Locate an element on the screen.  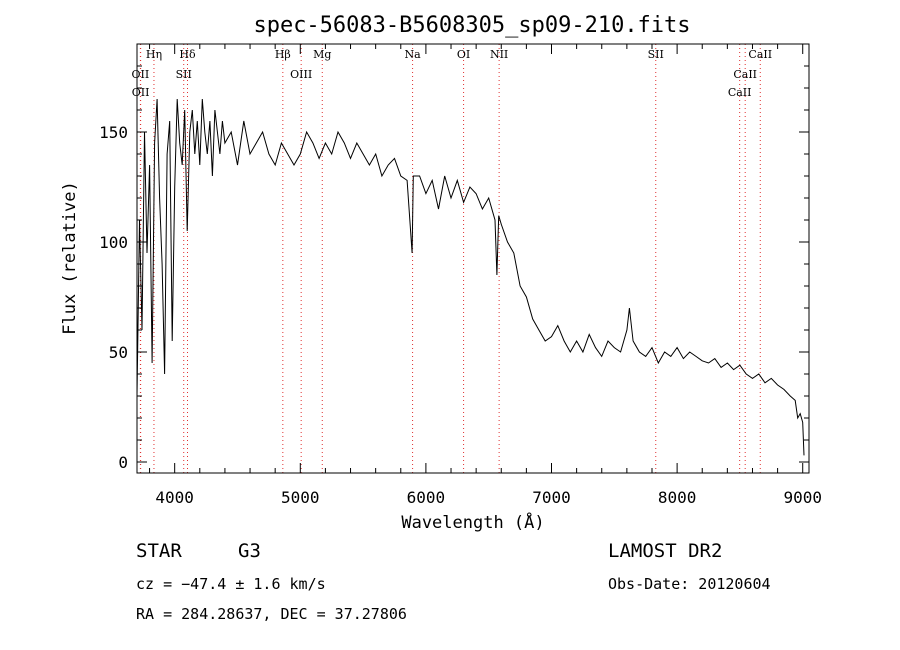
sky-coordinates: RA = 284.28637, DEC = 37.27806 is located at coordinates (271, 614).